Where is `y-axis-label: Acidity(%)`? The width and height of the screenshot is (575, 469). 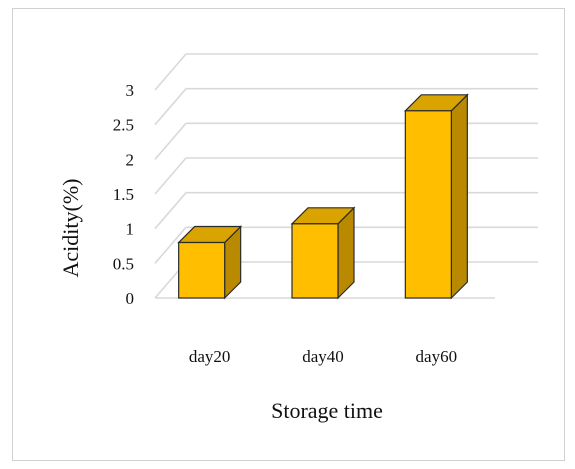 y-axis-label: Acidity(%) is located at coordinates (70, 228).